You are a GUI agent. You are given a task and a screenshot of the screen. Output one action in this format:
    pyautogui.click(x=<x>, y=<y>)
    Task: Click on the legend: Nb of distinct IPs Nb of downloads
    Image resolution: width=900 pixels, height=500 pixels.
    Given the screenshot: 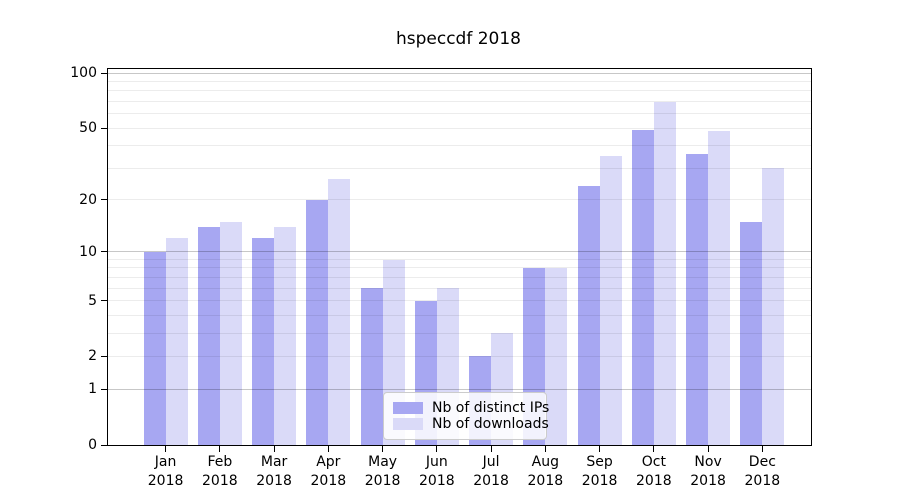 What is the action you would take?
    pyautogui.click(x=466, y=416)
    